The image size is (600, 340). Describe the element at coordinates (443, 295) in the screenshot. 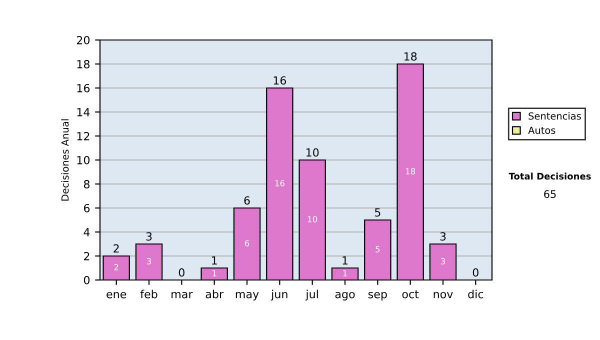

I see `x-tick-label: nov` at that location.